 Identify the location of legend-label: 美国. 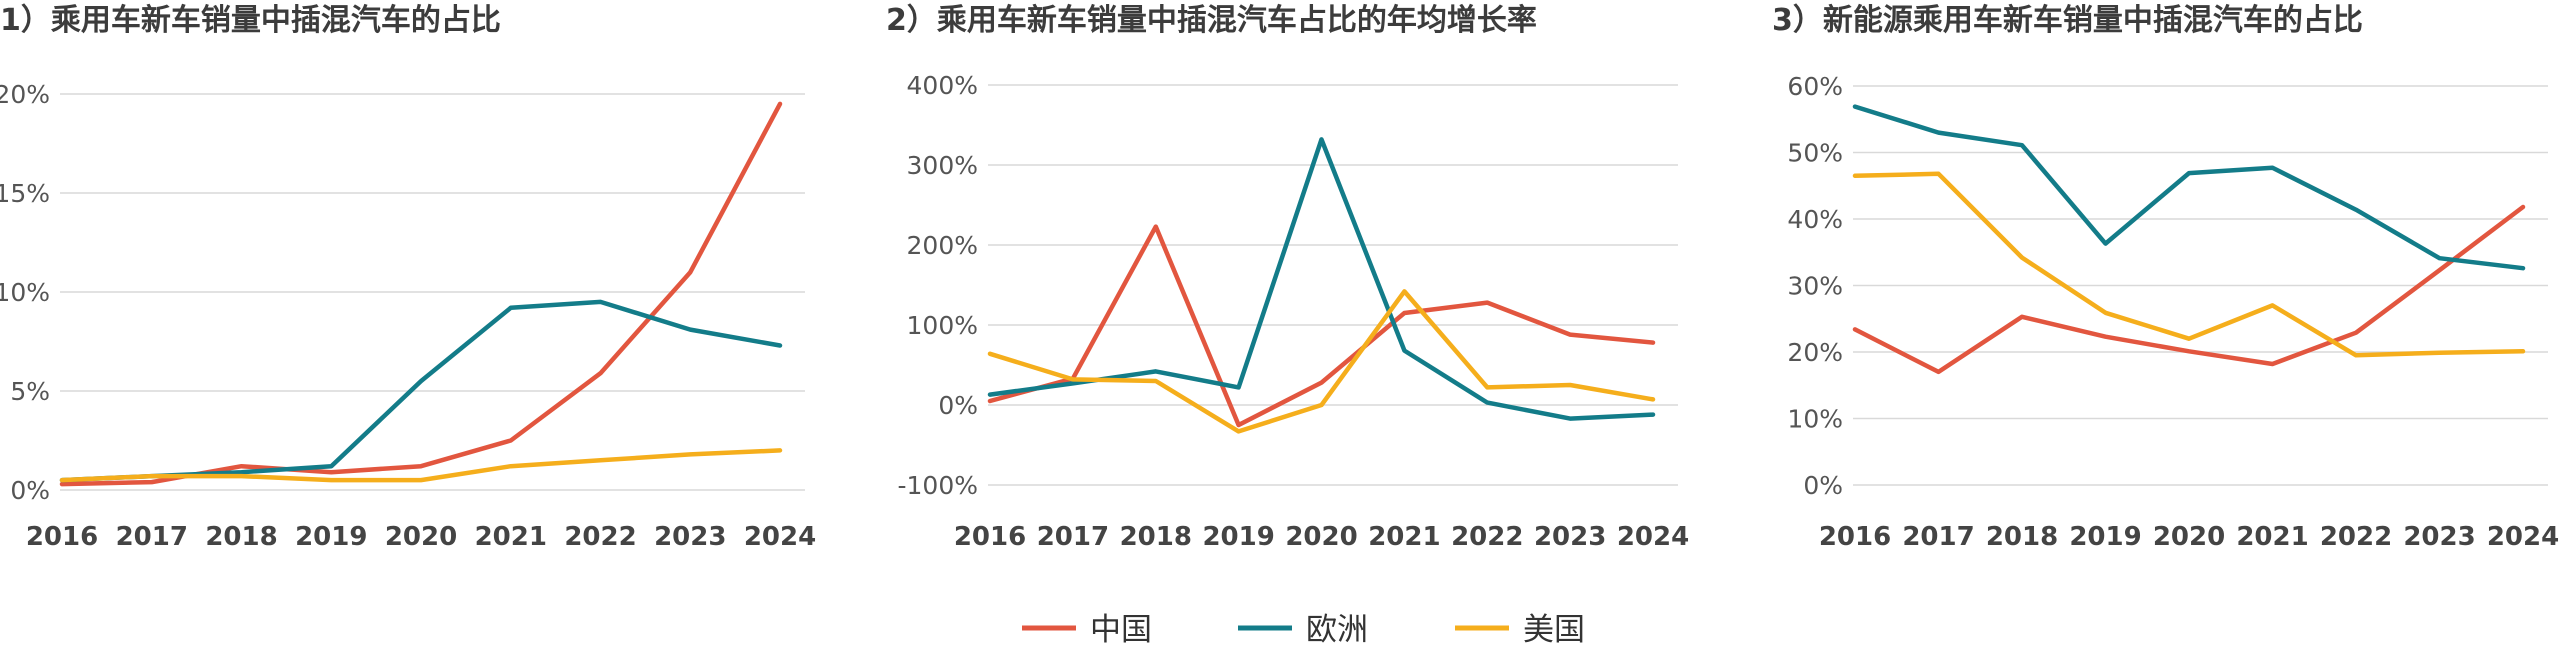
(1554, 630).